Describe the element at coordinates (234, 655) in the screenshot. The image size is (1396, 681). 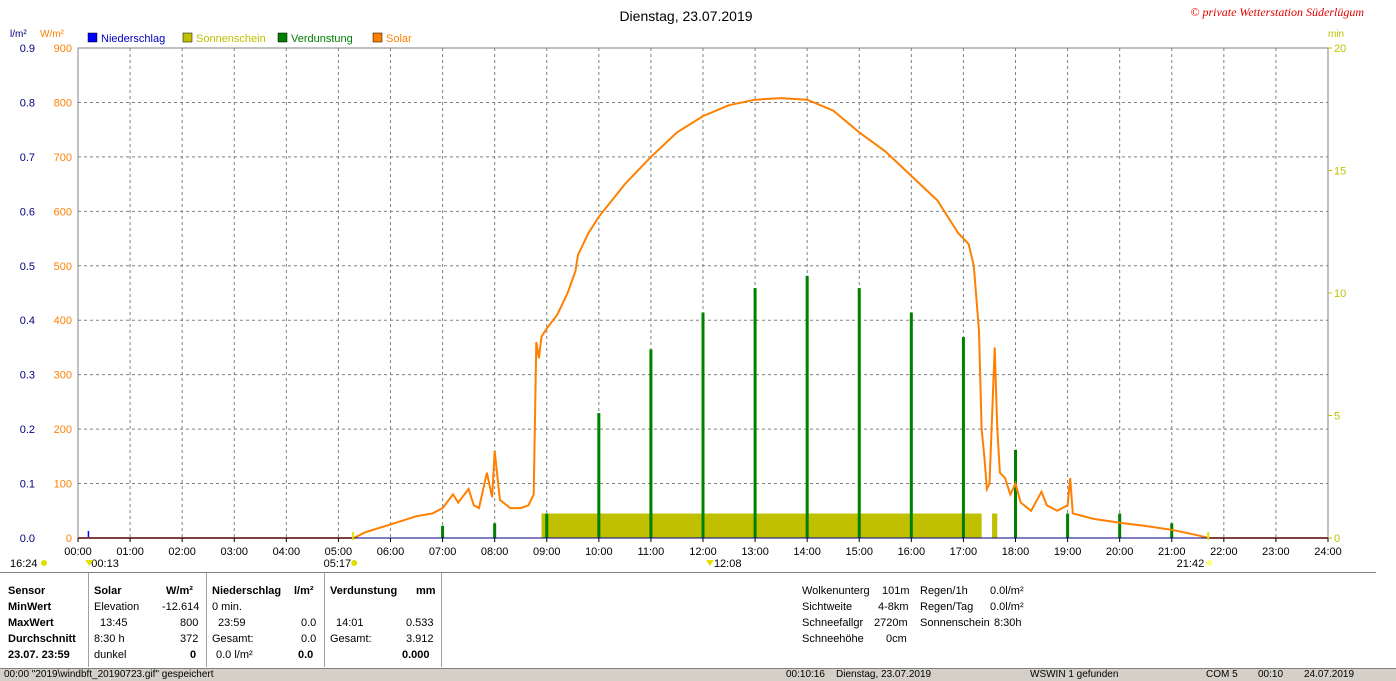
I see `precip-current-label: 0.0 l/m²` at that location.